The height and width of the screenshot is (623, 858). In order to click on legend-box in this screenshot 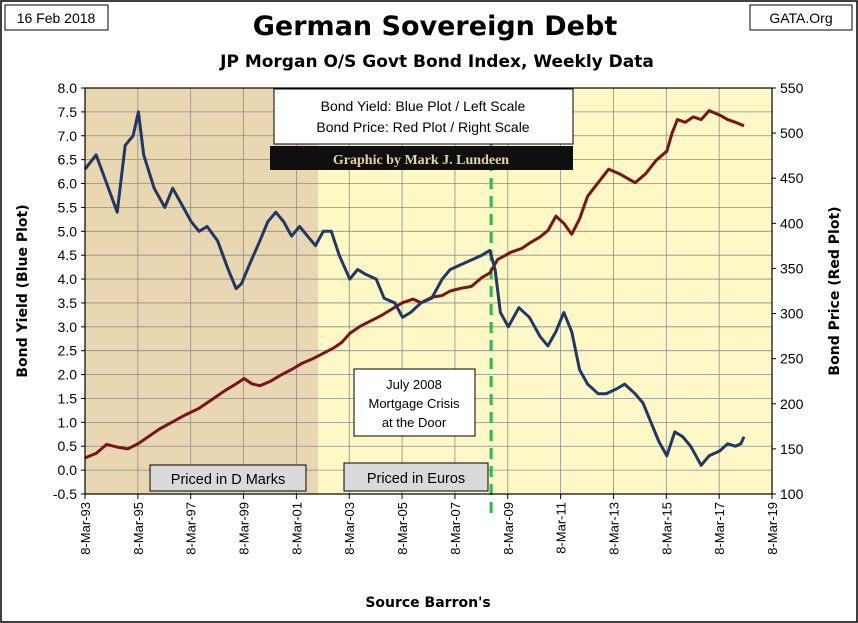, I will do `click(423, 116)`.